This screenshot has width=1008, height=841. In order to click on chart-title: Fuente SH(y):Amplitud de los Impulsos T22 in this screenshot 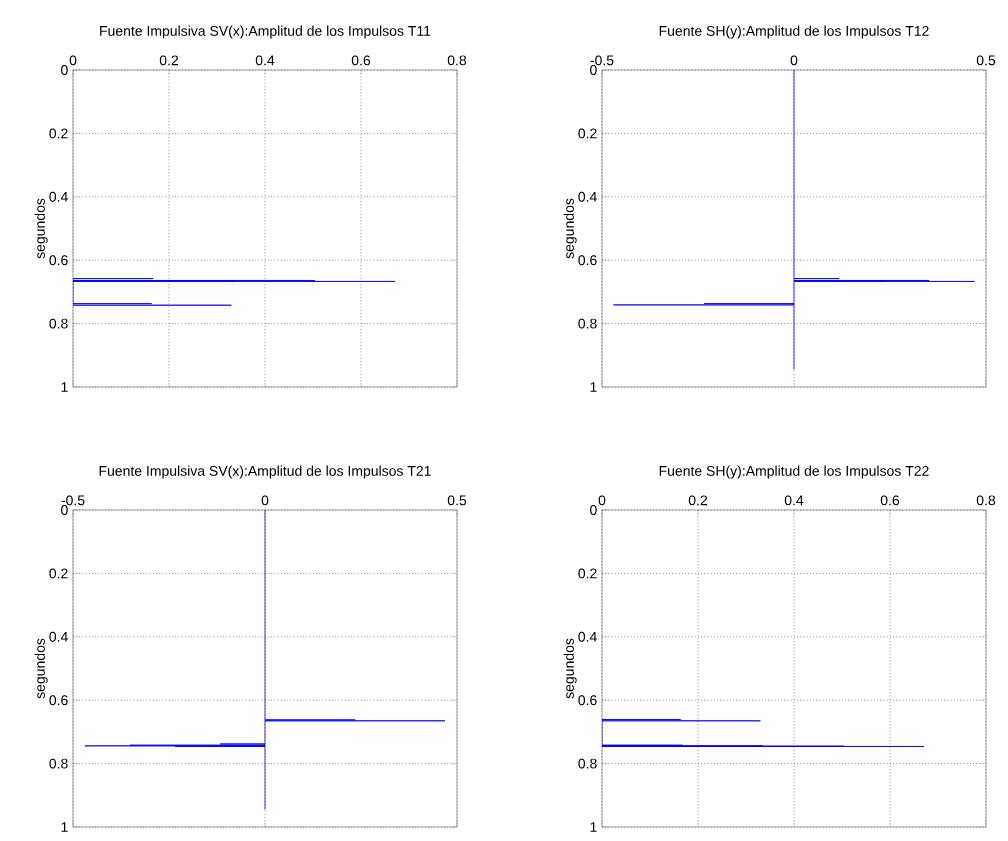, I will do `click(794, 472)`.